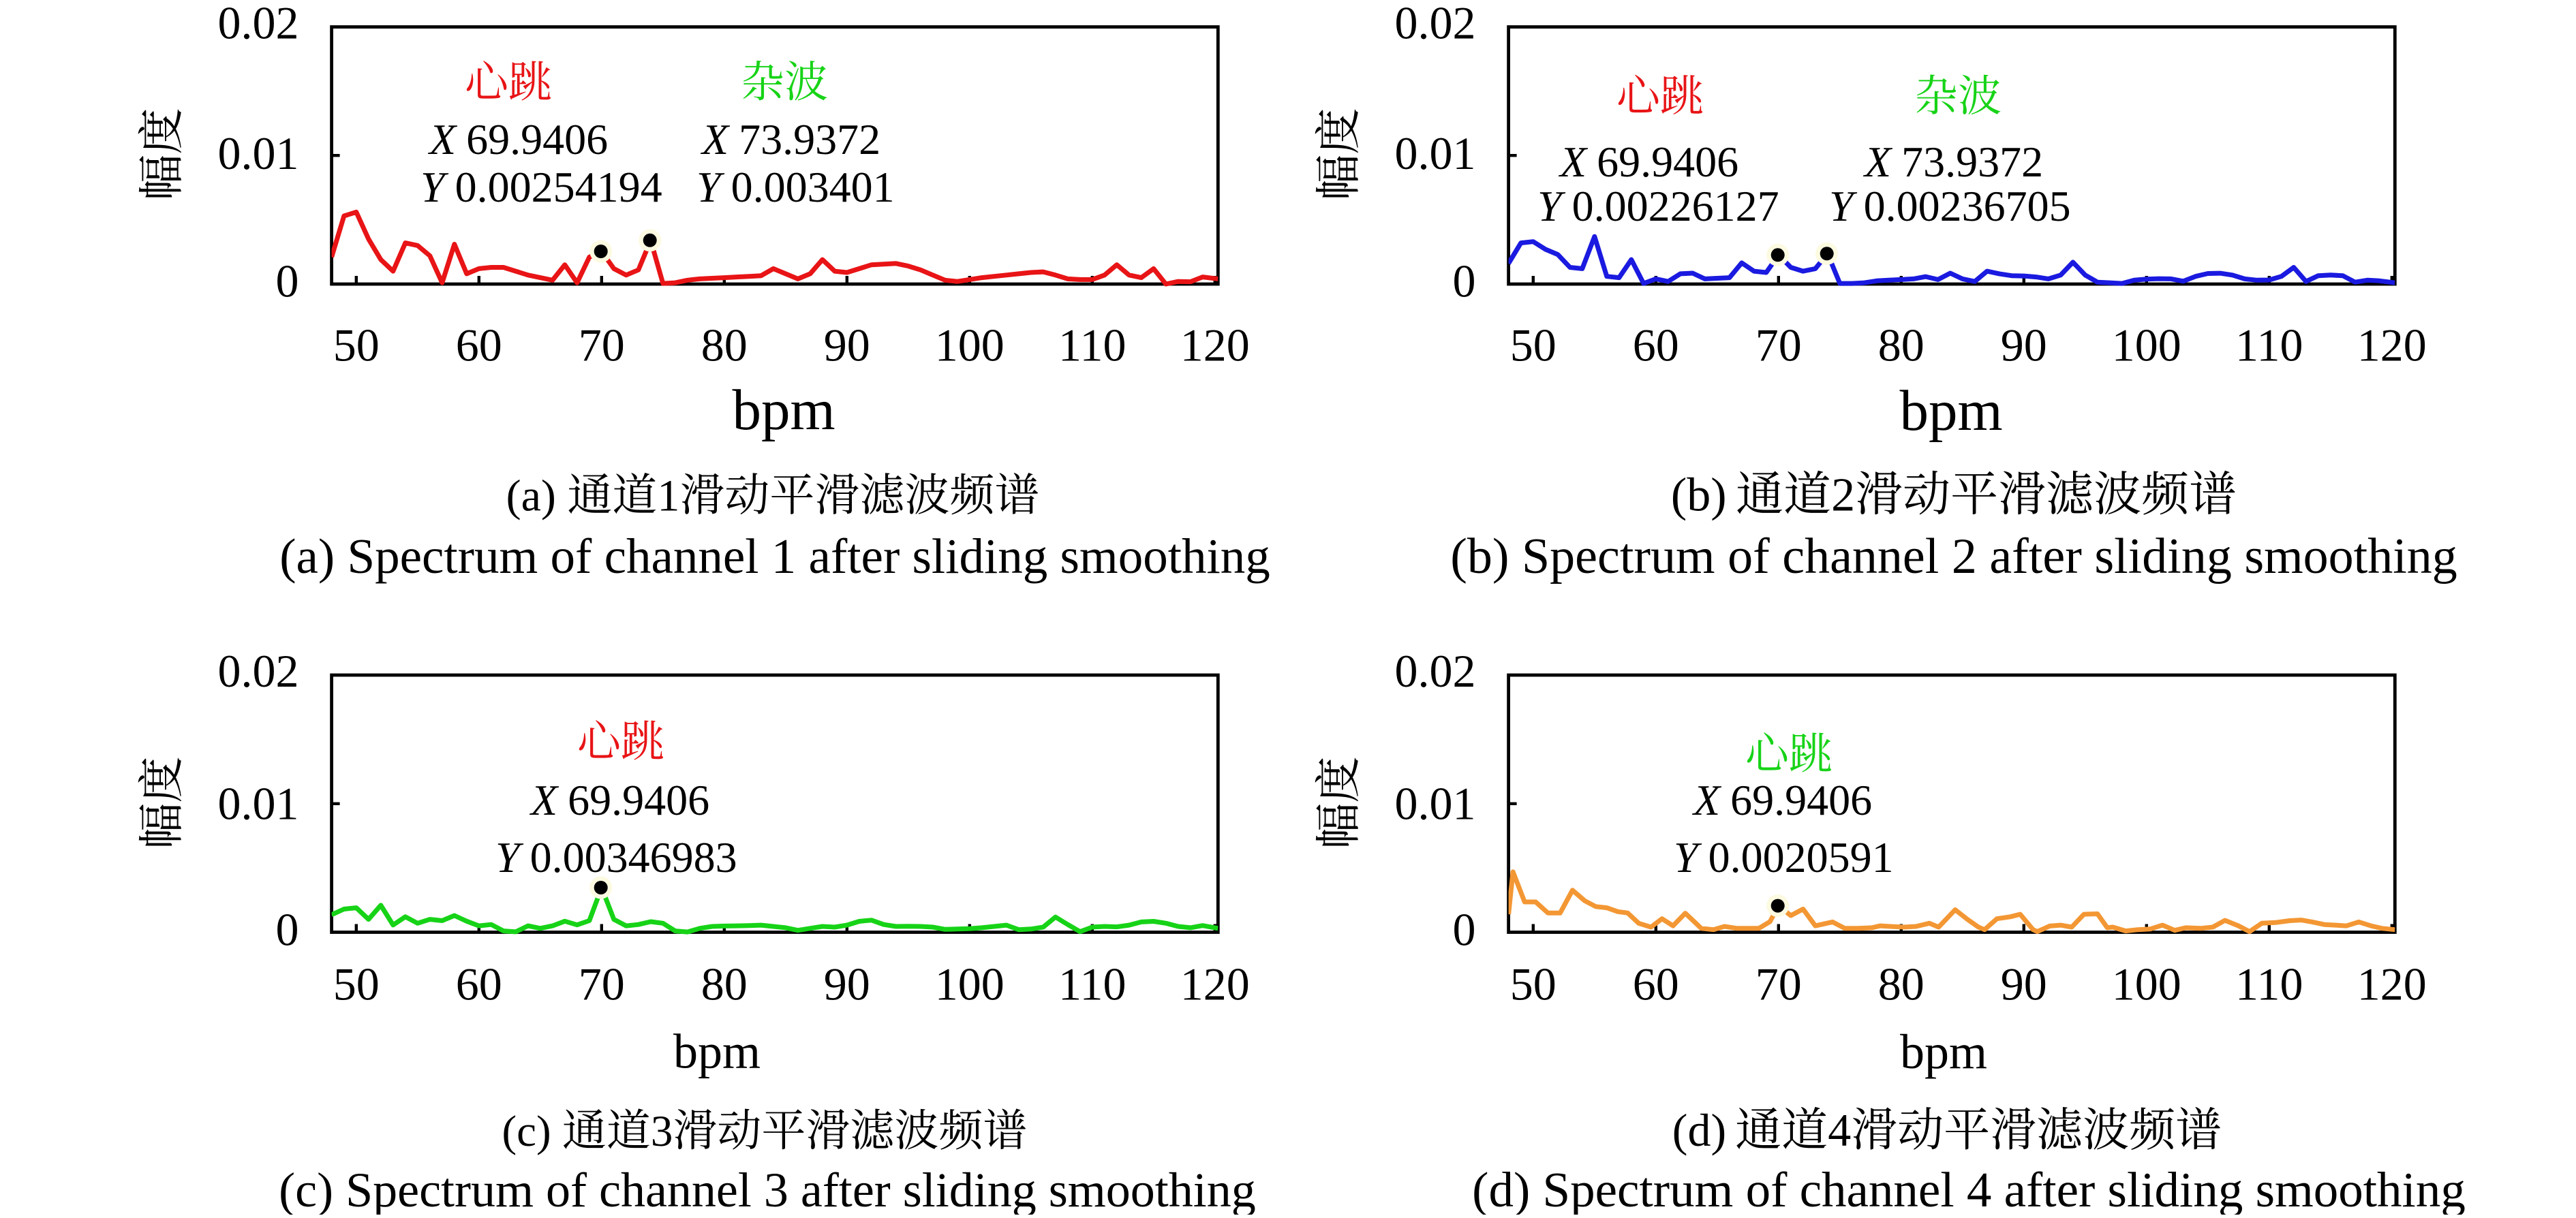 The image size is (2576, 1218). What do you see at coordinates (1658, 206) in the screenshot?
I see `svg-text:Y0.00226127: Y 0.00226127` at bounding box center [1658, 206].